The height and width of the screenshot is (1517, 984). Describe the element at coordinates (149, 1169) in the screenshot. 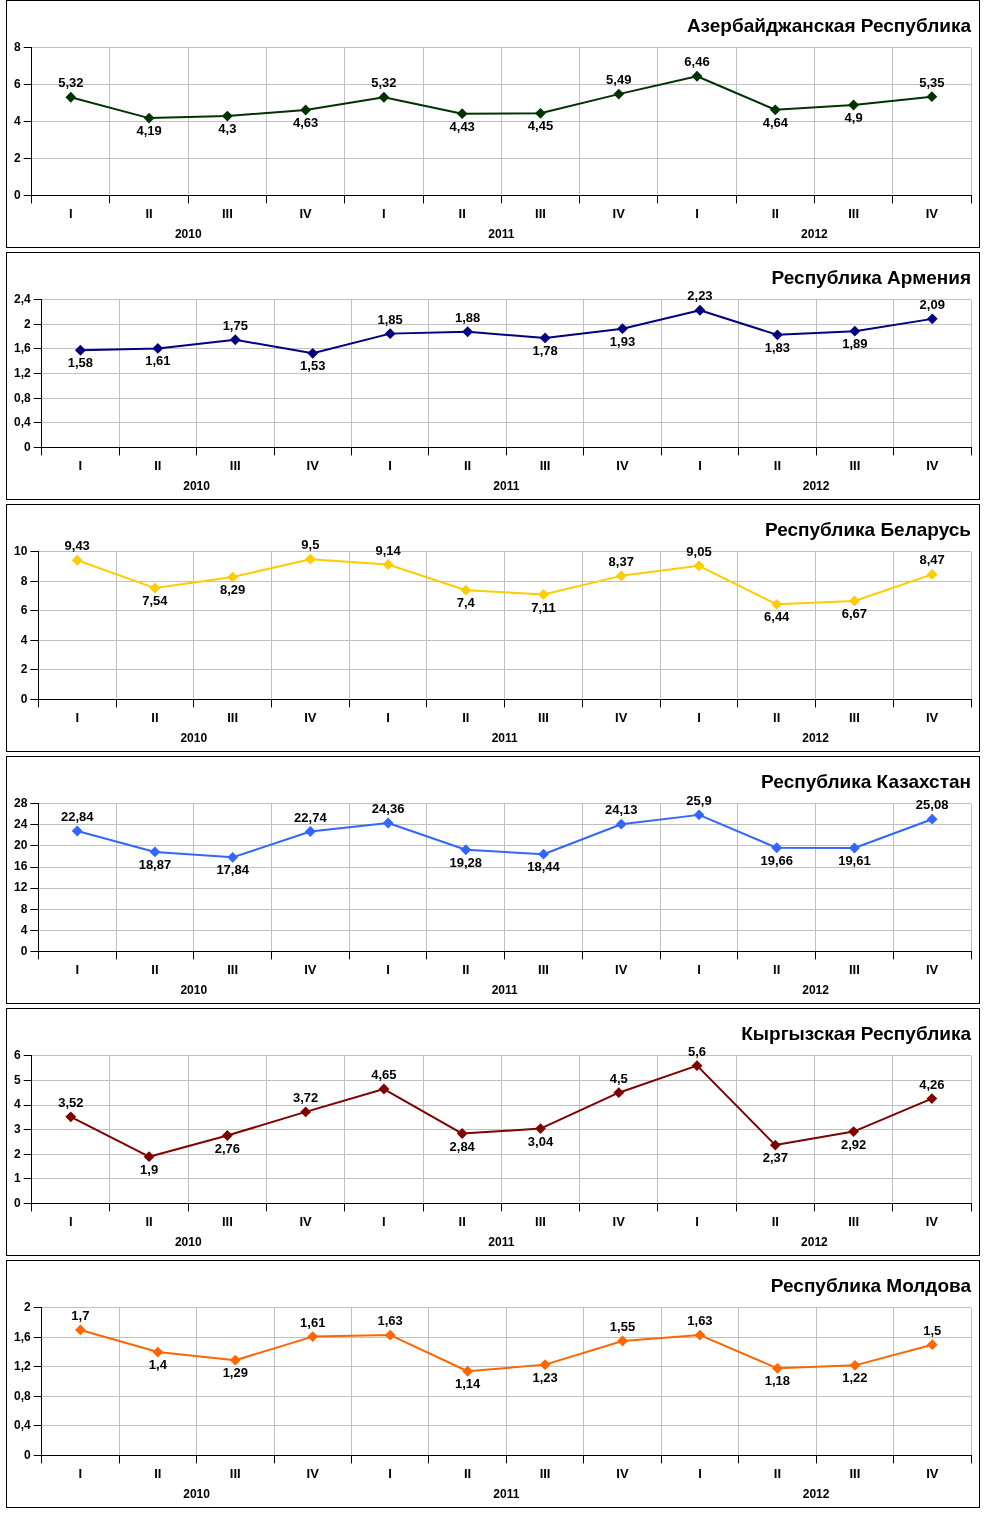

I see `data-label: 1,9` at that location.